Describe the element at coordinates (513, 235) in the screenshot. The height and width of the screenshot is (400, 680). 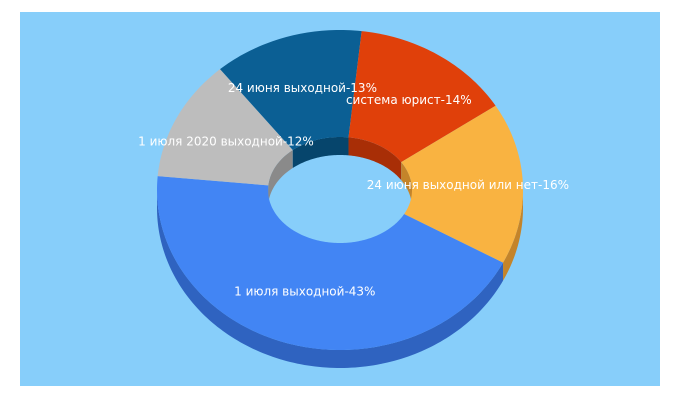
I see `slice-side` at that location.